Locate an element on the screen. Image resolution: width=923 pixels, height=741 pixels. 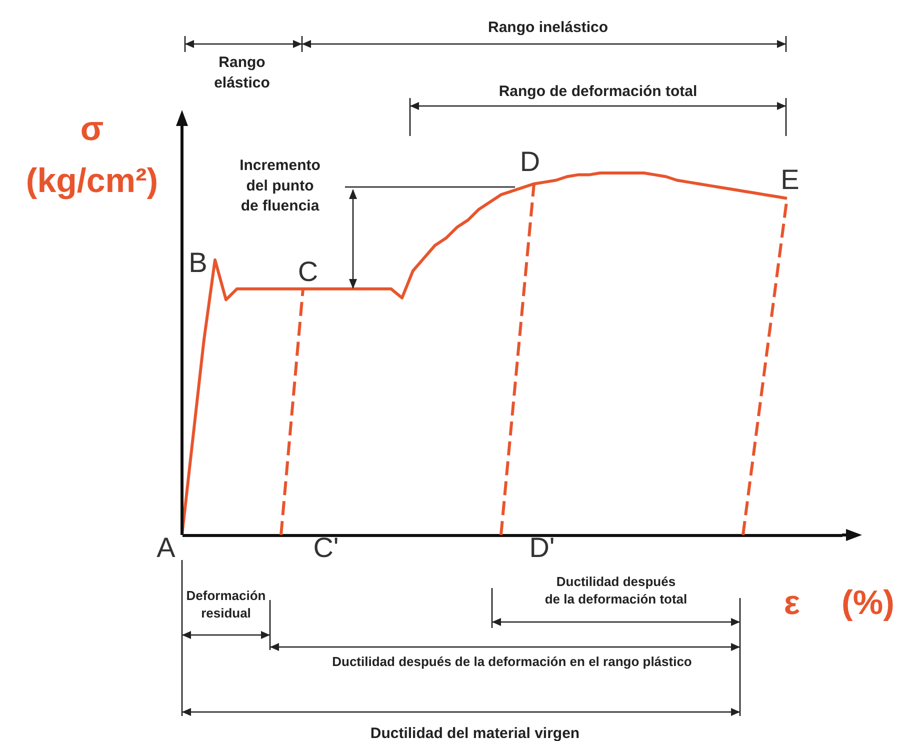
annotation: Incremento del punto de fluencia is located at coordinates (280, 185).